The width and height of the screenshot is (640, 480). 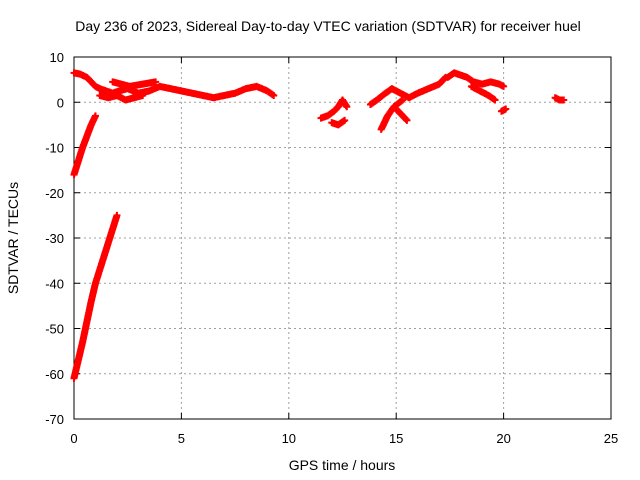 I want to click on series-arc-c, so click(x=95, y=296).